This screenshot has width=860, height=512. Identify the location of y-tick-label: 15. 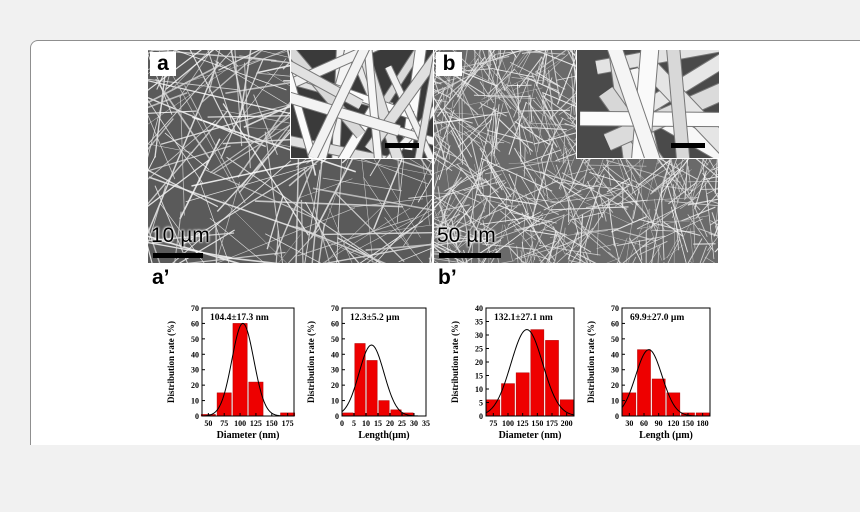
(479, 376).